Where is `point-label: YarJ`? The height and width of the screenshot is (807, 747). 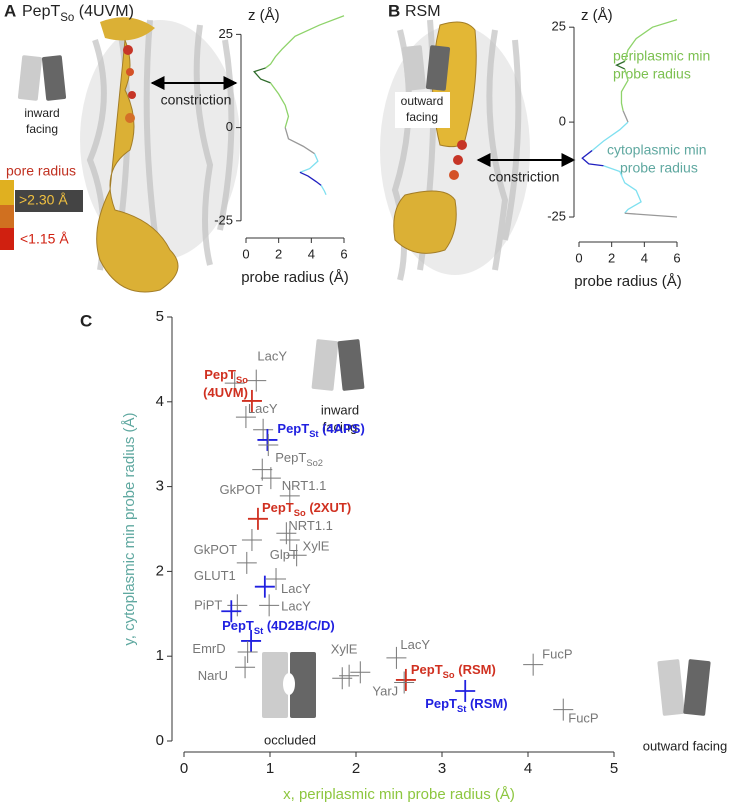
point-label: YarJ is located at coordinates (385, 691).